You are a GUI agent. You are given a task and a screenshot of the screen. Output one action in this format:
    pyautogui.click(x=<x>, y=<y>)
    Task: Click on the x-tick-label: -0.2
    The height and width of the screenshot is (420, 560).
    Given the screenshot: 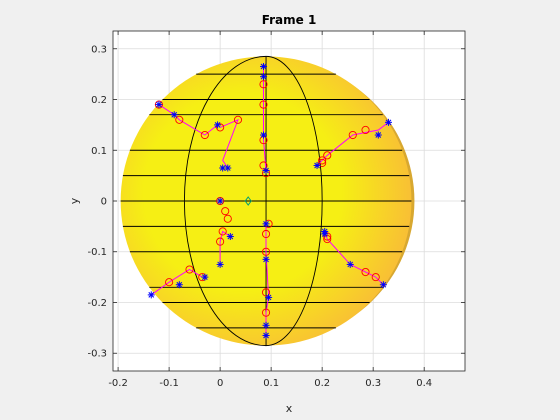 What is the action you would take?
    pyautogui.click(x=118, y=383)
    